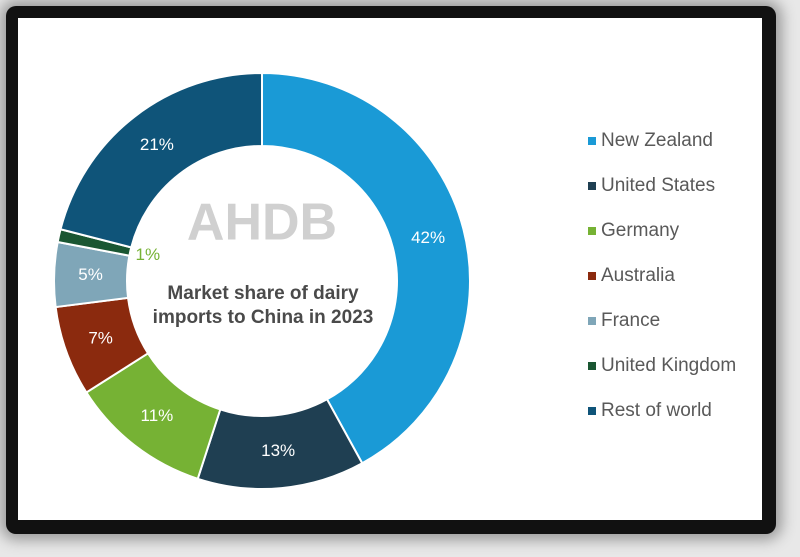 This screenshot has width=800, height=557. Describe the element at coordinates (90, 274) in the screenshot. I see `data-label: 5%` at that location.